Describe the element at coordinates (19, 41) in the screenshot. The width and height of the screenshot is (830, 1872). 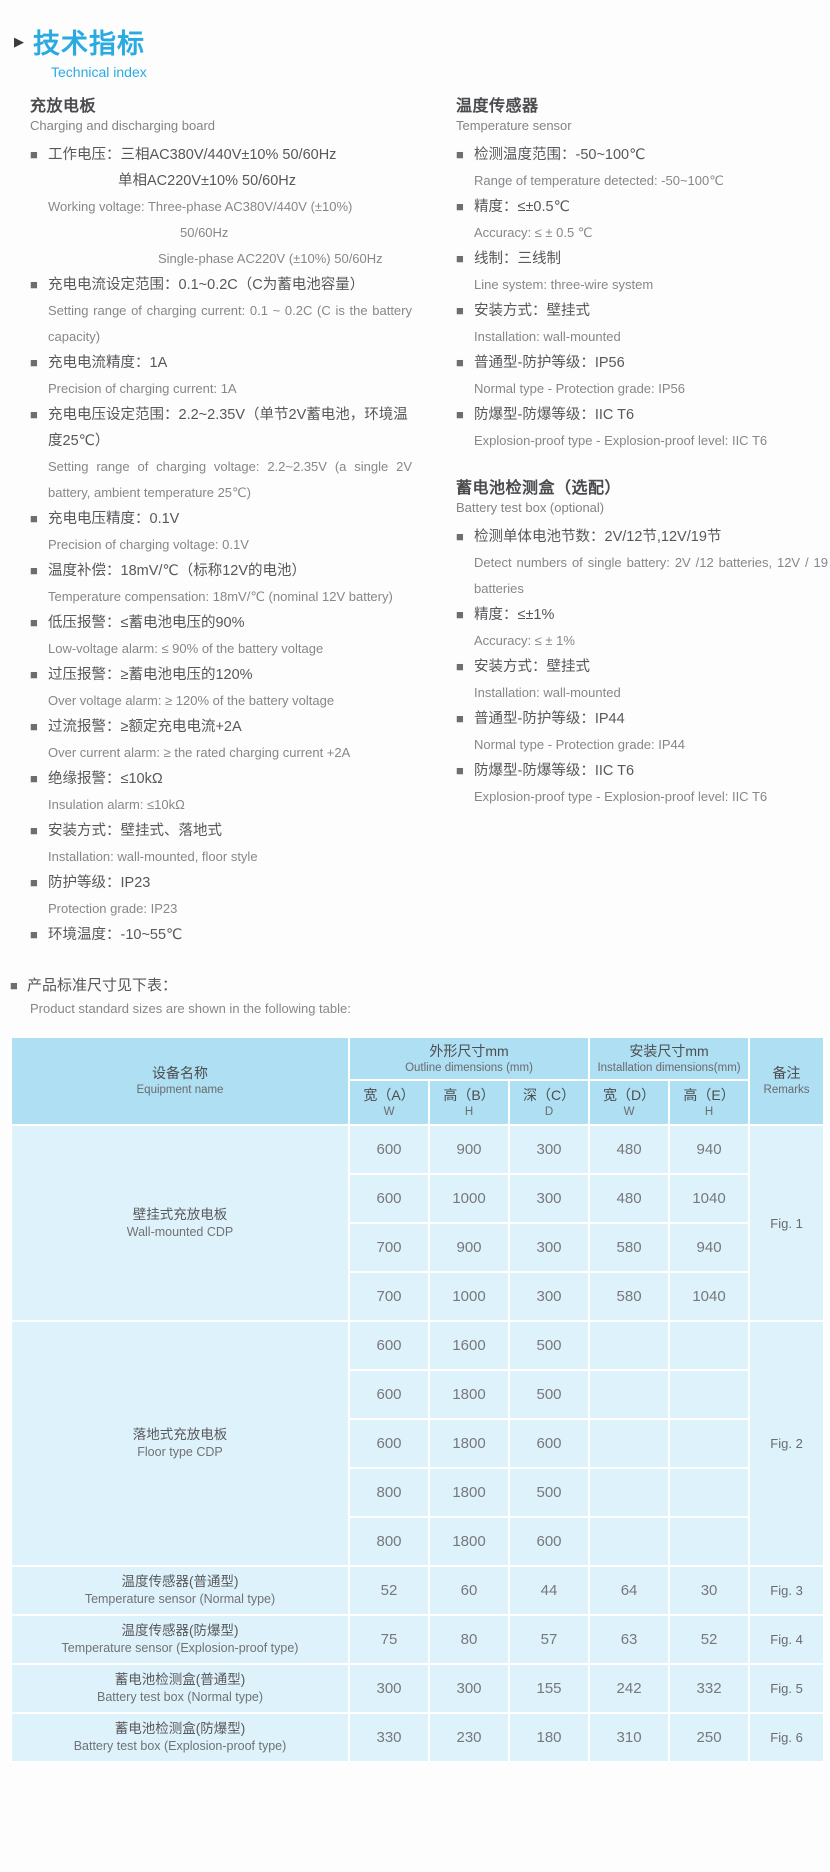
I see `section-marker-triangle-icon: ▶` at that location.